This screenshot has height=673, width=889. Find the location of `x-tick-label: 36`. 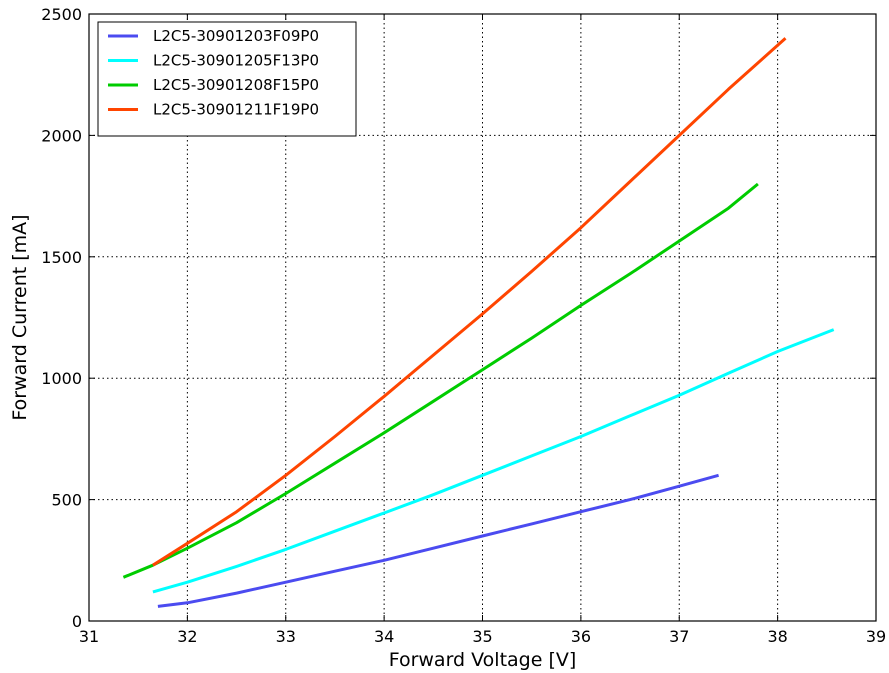

x-tick-label: 36 is located at coordinates (581, 636).